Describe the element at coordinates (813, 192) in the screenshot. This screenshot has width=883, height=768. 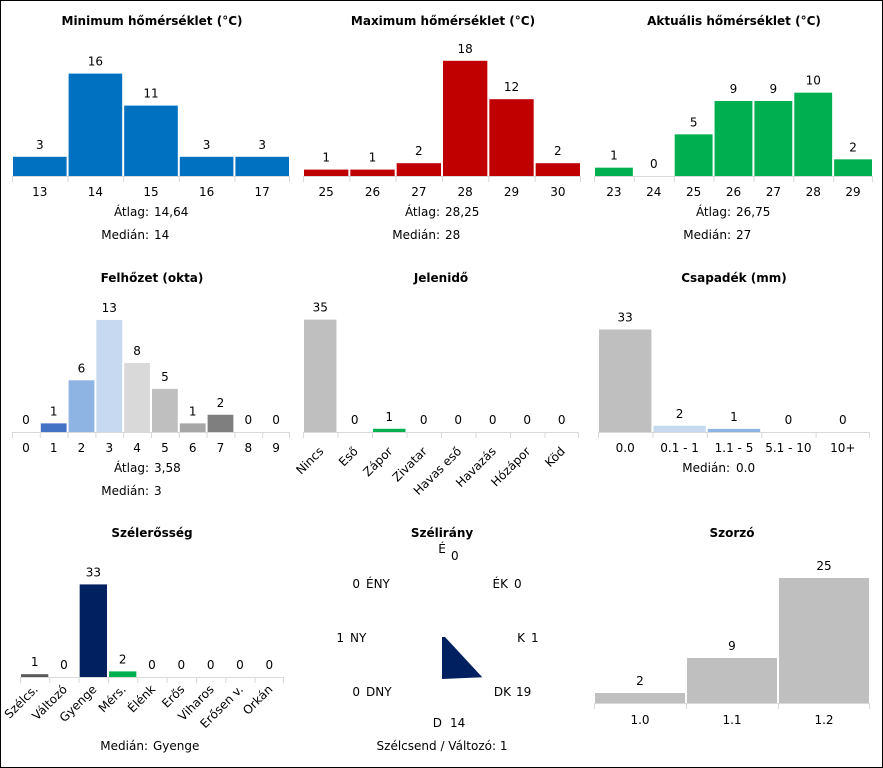
I see `cur_temp-tick-label: 28` at that location.